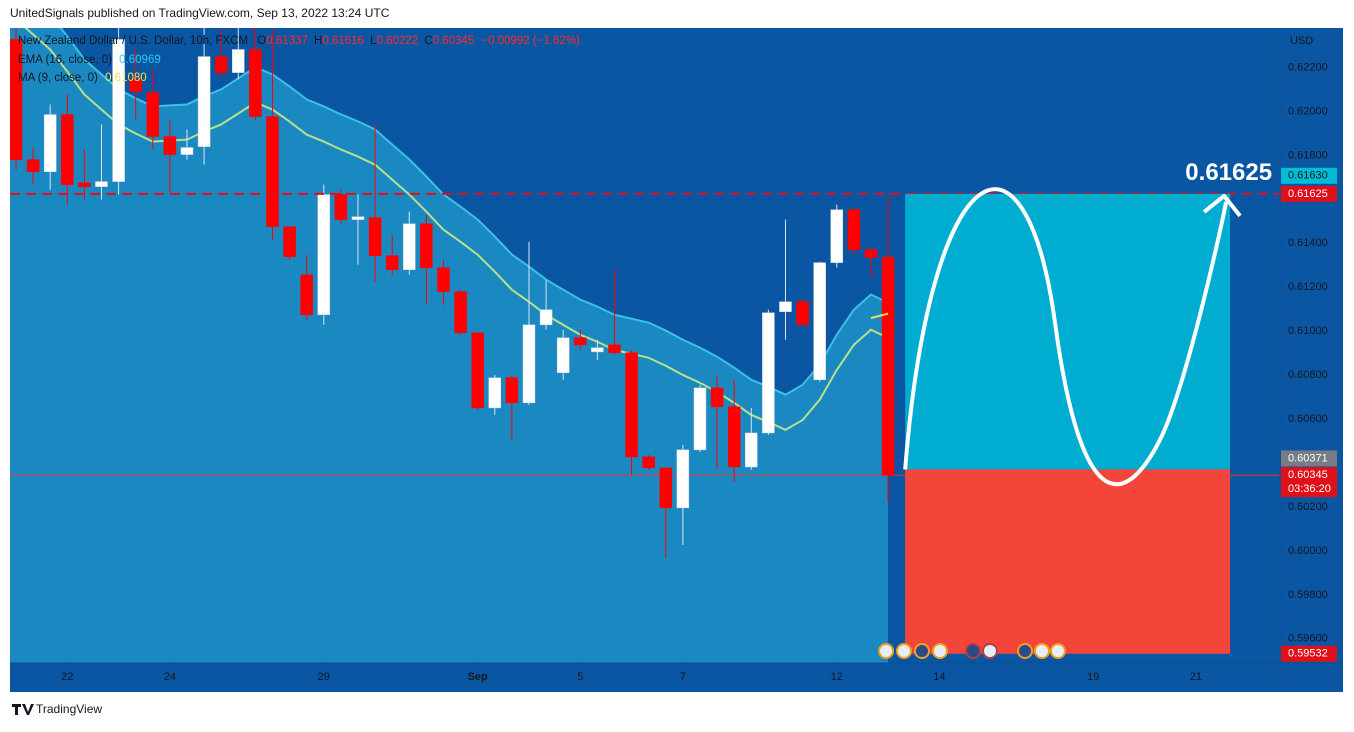 Image resolution: width=1354 pixels, height=732 pixels. I want to click on x-tick-label: 5, so click(580, 677).